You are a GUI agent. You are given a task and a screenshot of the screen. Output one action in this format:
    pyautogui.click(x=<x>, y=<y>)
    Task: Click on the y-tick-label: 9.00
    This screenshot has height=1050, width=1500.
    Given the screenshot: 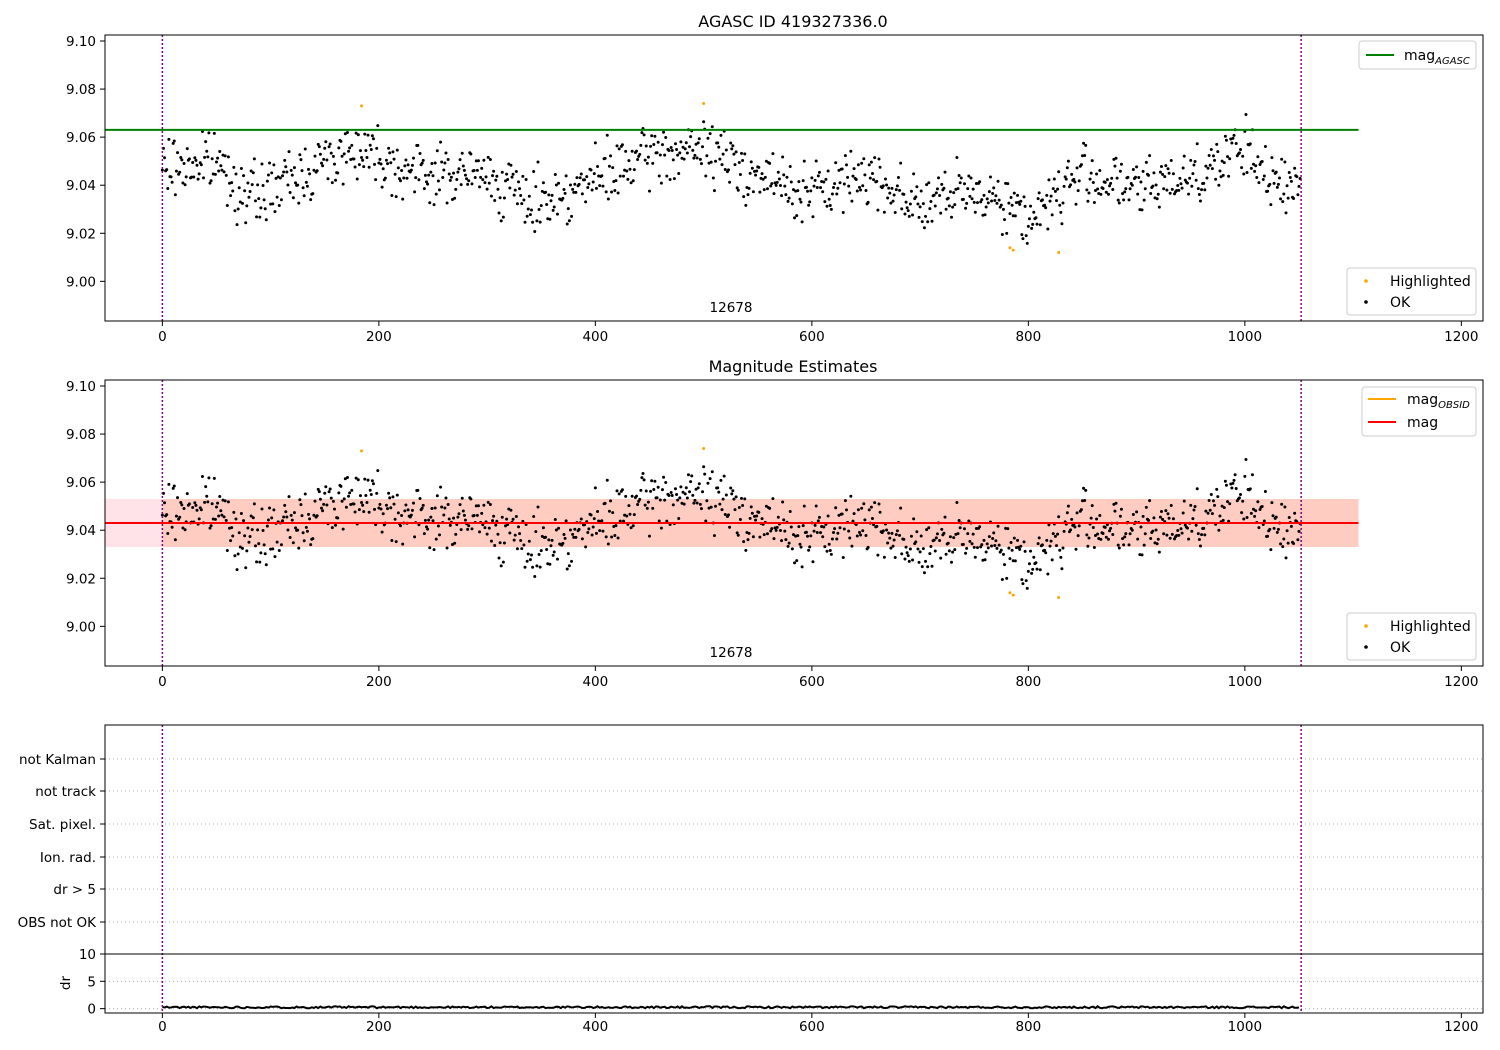 What is the action you would take?
    pyautogui.click(x=81, y=627)
    